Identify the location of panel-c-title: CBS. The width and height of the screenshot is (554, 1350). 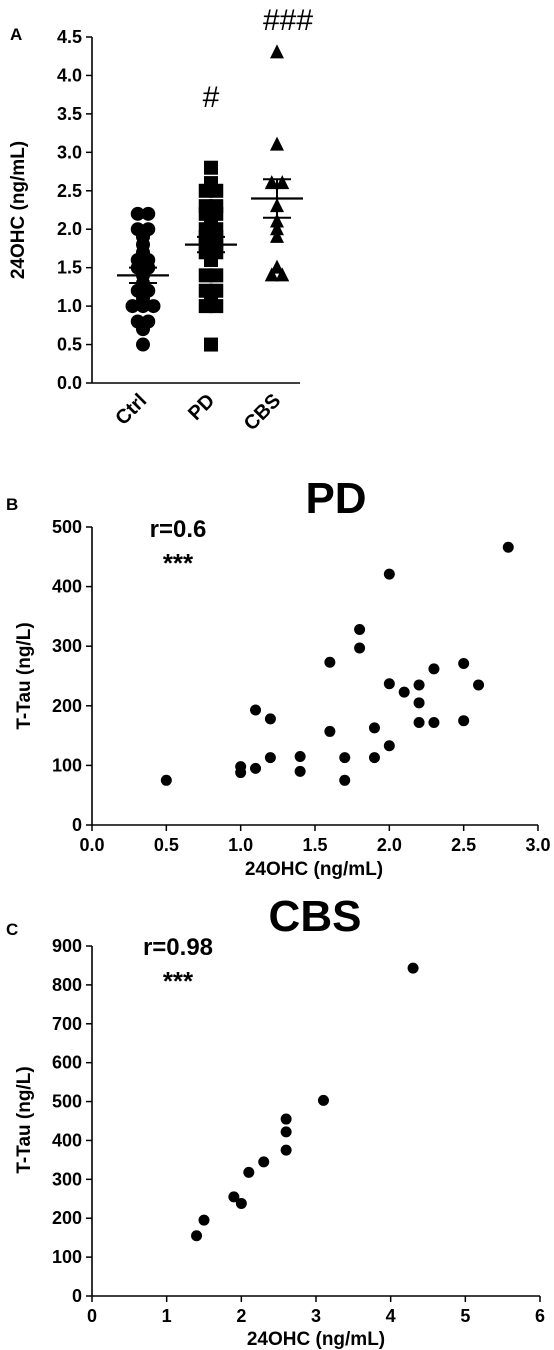
(315, 916).